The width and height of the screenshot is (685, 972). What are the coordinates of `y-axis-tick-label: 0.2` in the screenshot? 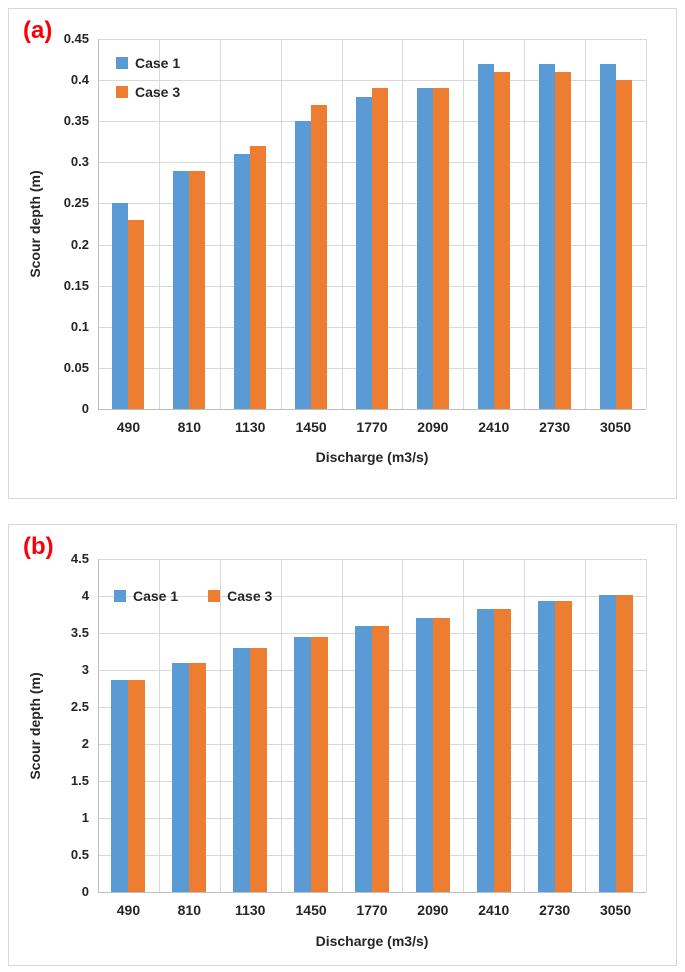 It's located at (79, 244).